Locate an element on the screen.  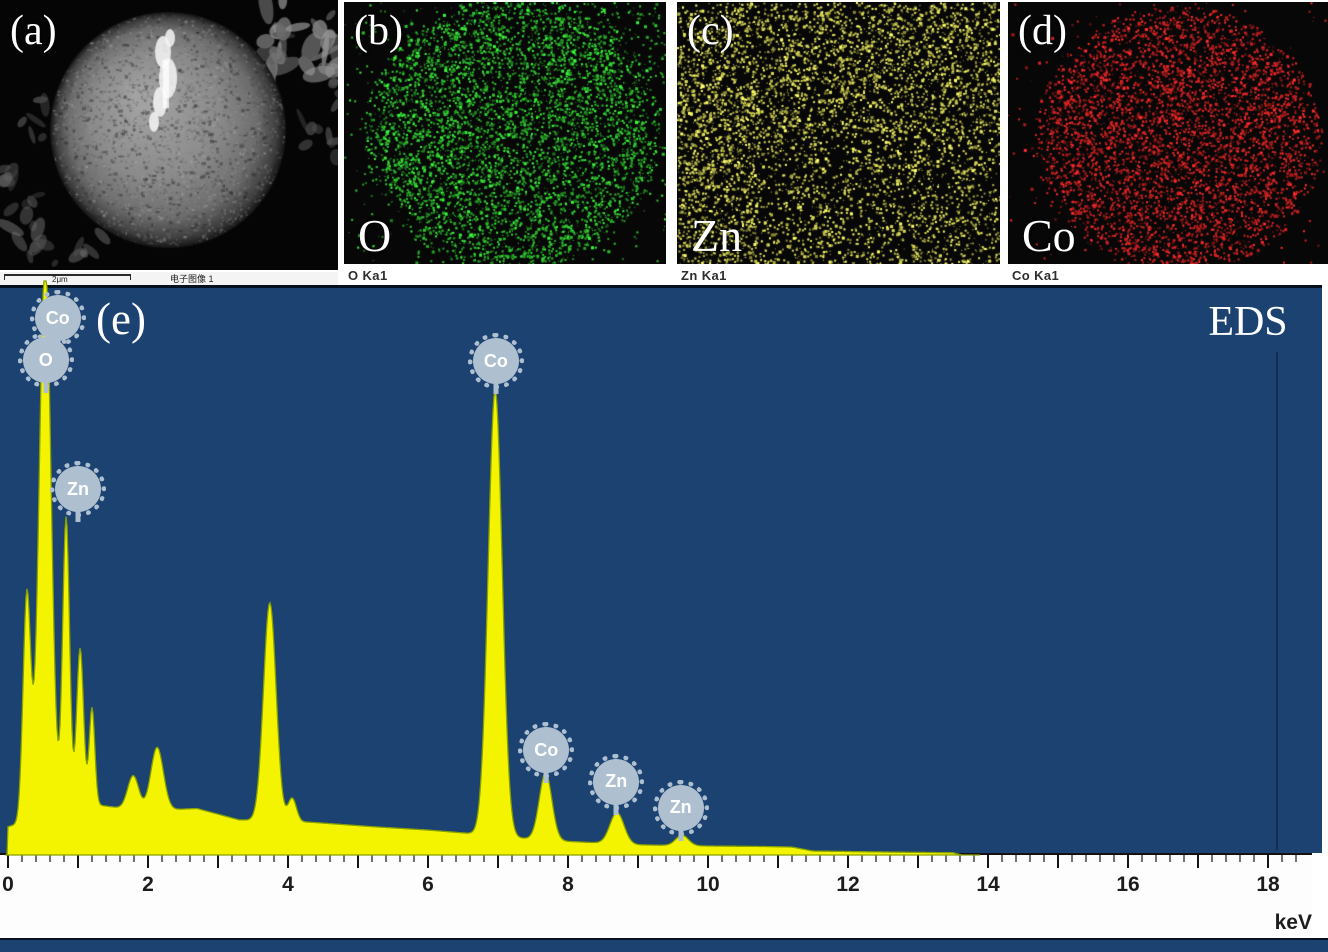
x-tick-label: 10 is located at coordinates (708, 884).